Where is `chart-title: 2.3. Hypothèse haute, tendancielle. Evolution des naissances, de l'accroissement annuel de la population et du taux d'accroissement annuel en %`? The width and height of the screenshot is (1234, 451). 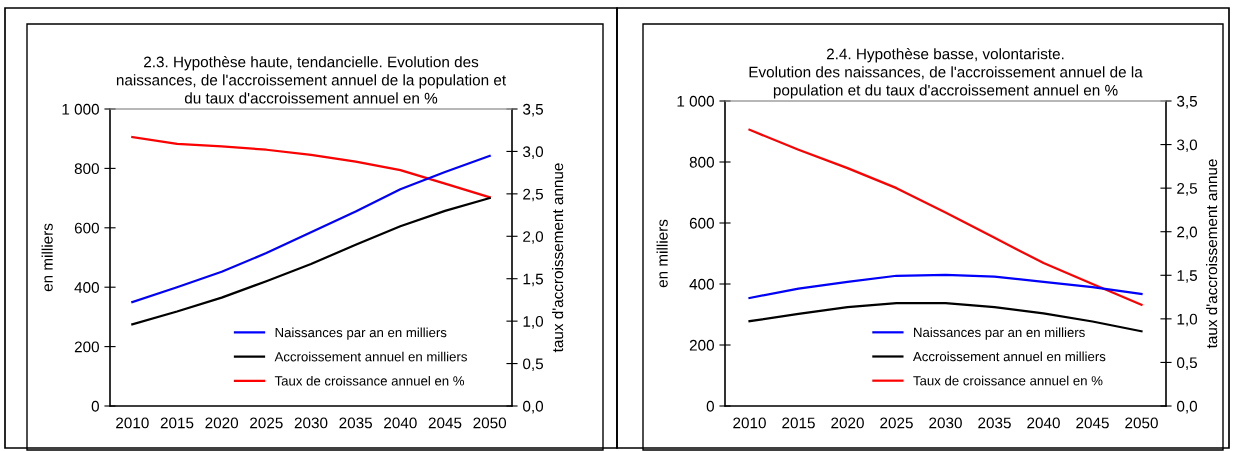 chart-title: 2.3. Hypothèse haute, tendancielle. Evolution des naissances, de l'accroissement annuel de la population et du taux d'accroissement annuel en % is located at coordinates (311, 79).